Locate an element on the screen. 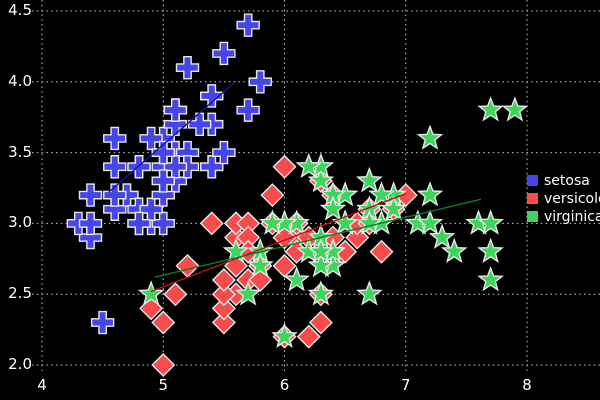  legend-item-setosa: setosa is located at coordinates (563, 180).